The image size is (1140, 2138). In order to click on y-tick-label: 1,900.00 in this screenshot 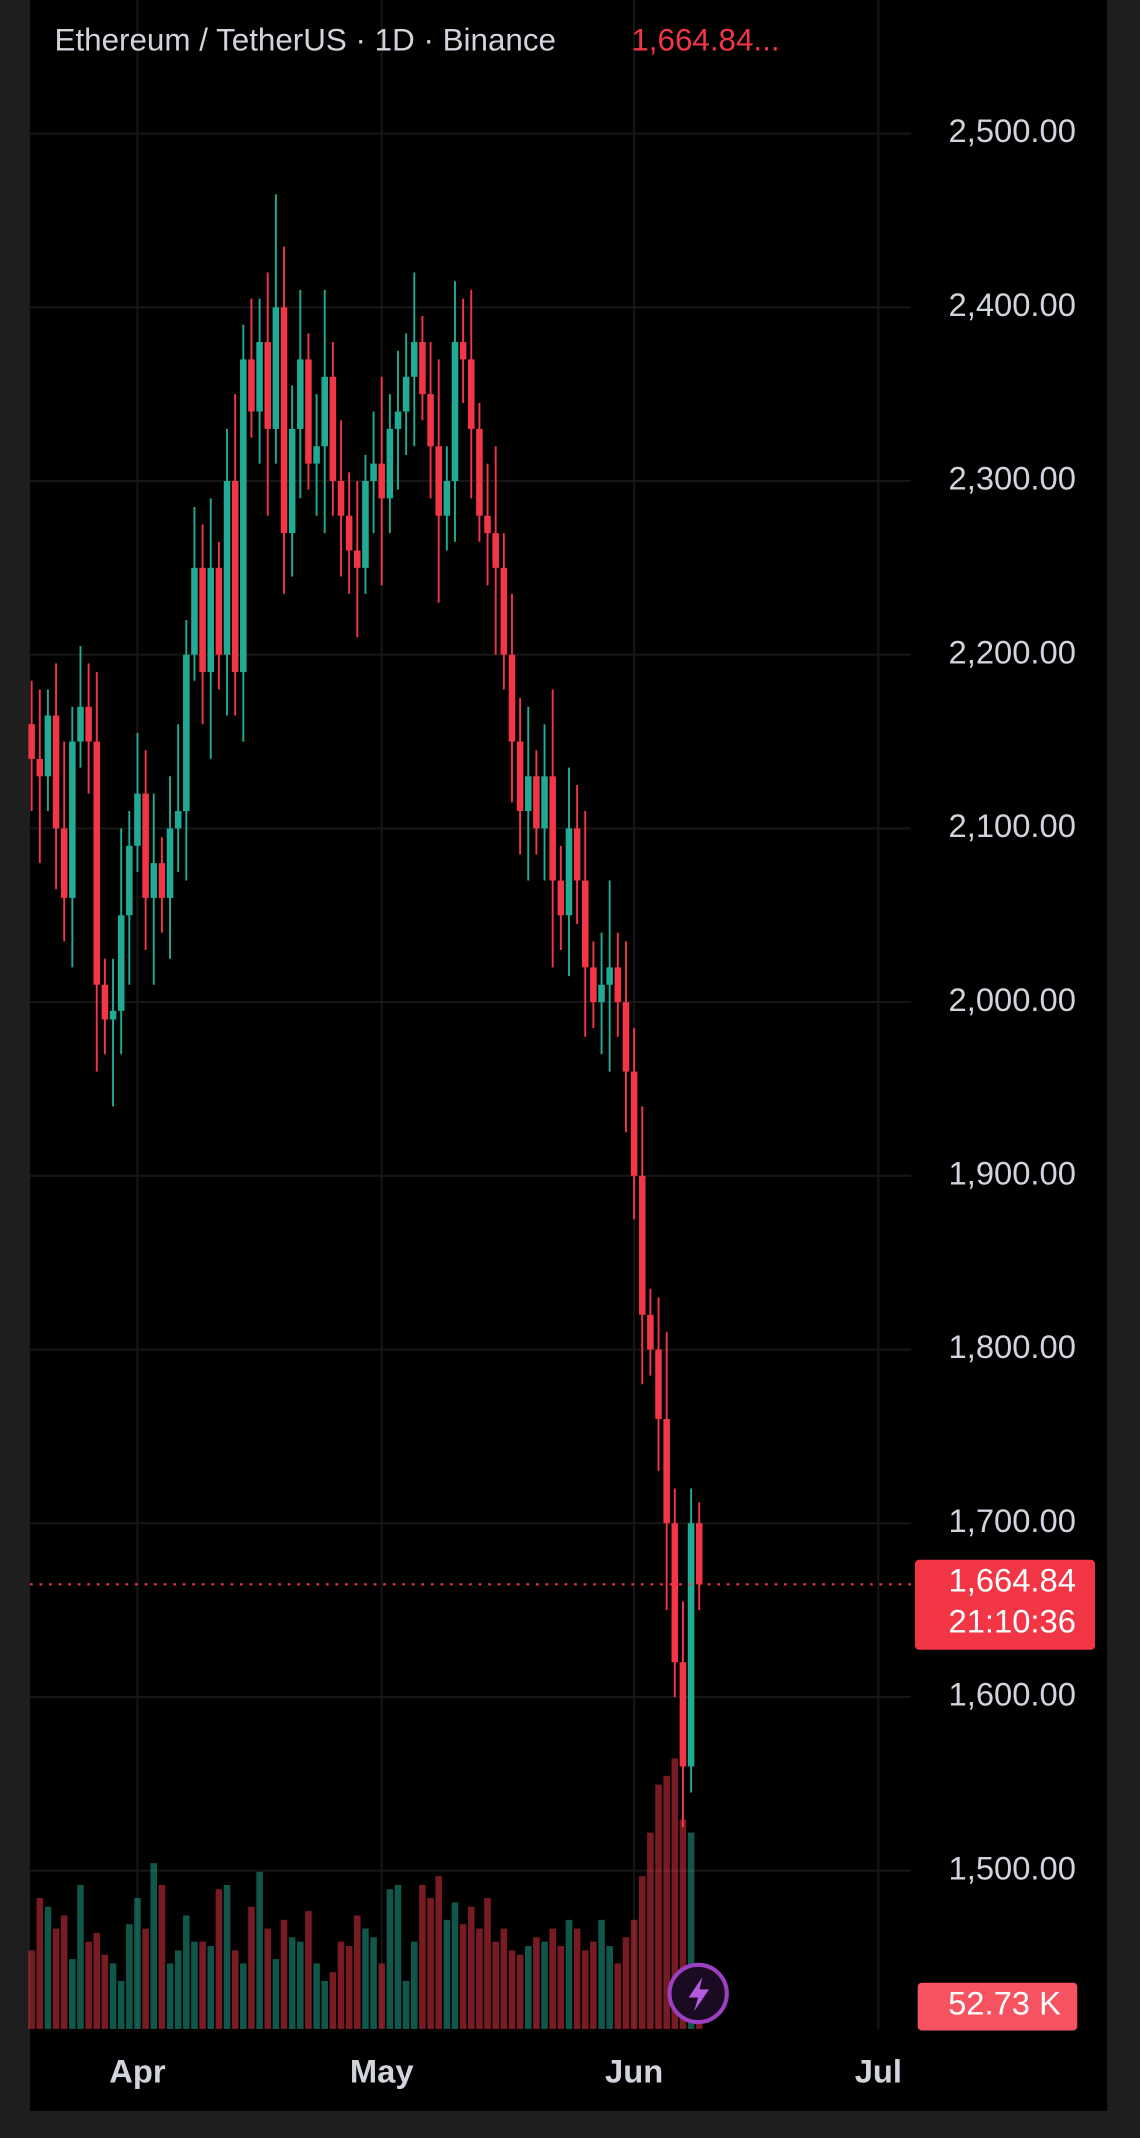, I will do `click(1012, 1172)`.